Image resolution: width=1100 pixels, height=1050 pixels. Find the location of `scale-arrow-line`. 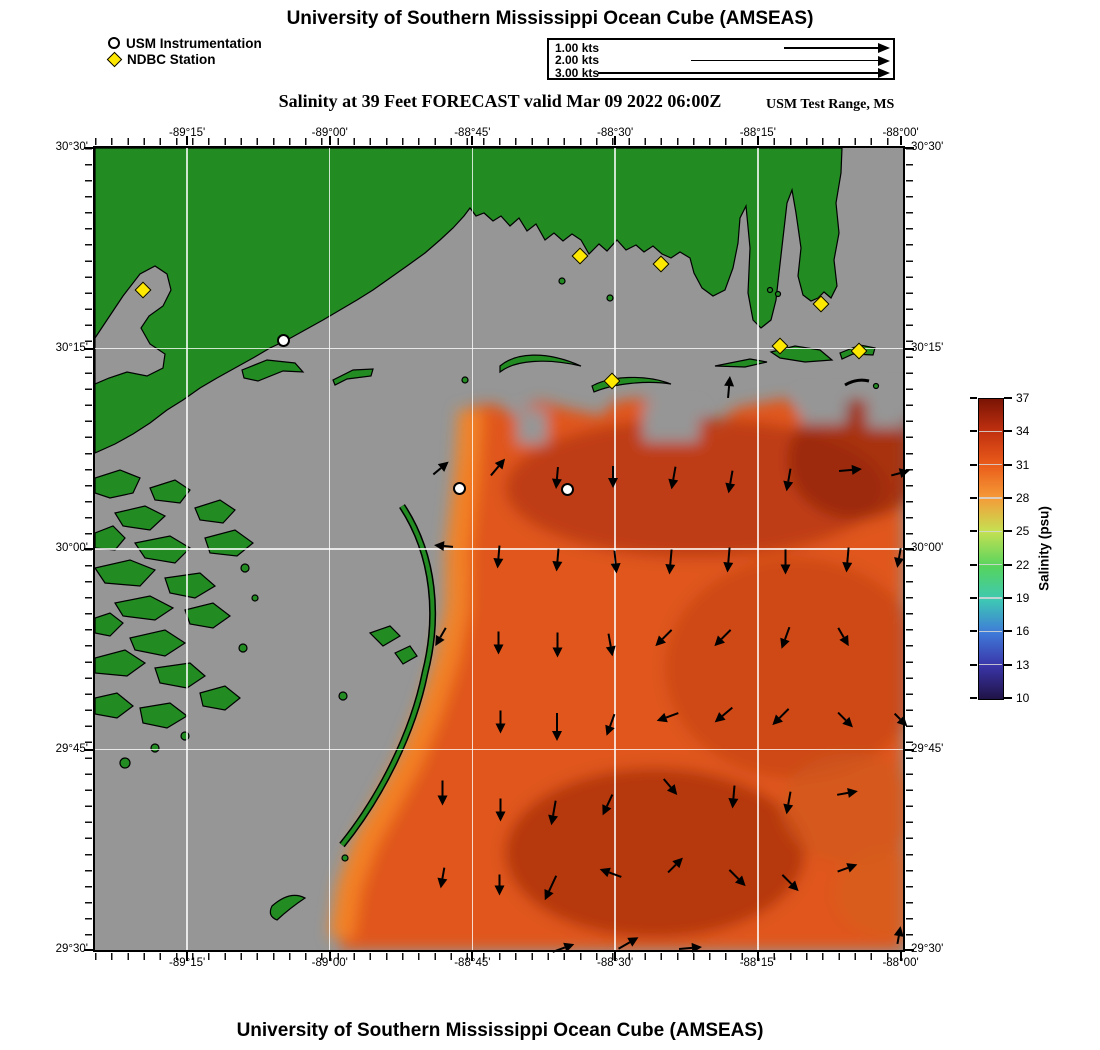

scale-arrow-line is located at coordinates (738, 73).